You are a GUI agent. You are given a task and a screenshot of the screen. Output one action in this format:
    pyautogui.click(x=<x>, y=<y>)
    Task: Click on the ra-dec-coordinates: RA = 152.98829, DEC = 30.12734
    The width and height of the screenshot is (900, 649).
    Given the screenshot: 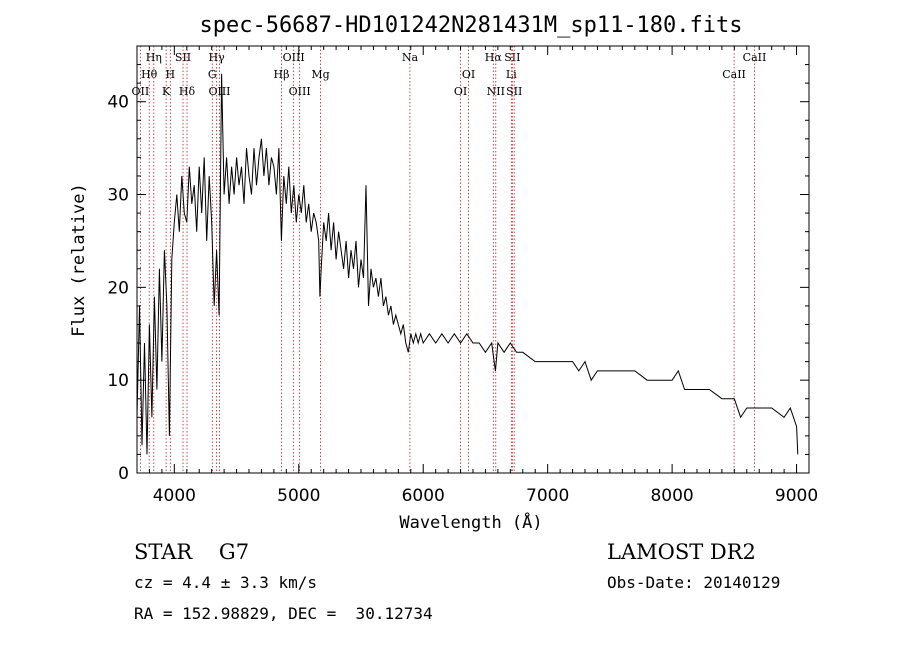 What is the action you would take?
    pyautogui.click(x=283, y=613)
    